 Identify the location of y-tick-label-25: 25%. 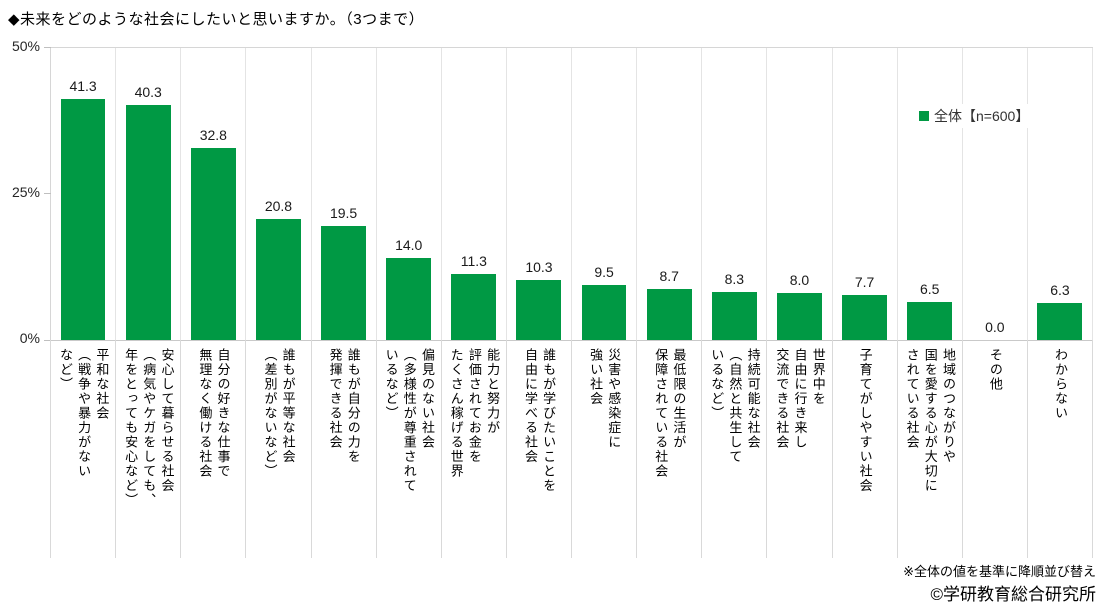
(25, 192).